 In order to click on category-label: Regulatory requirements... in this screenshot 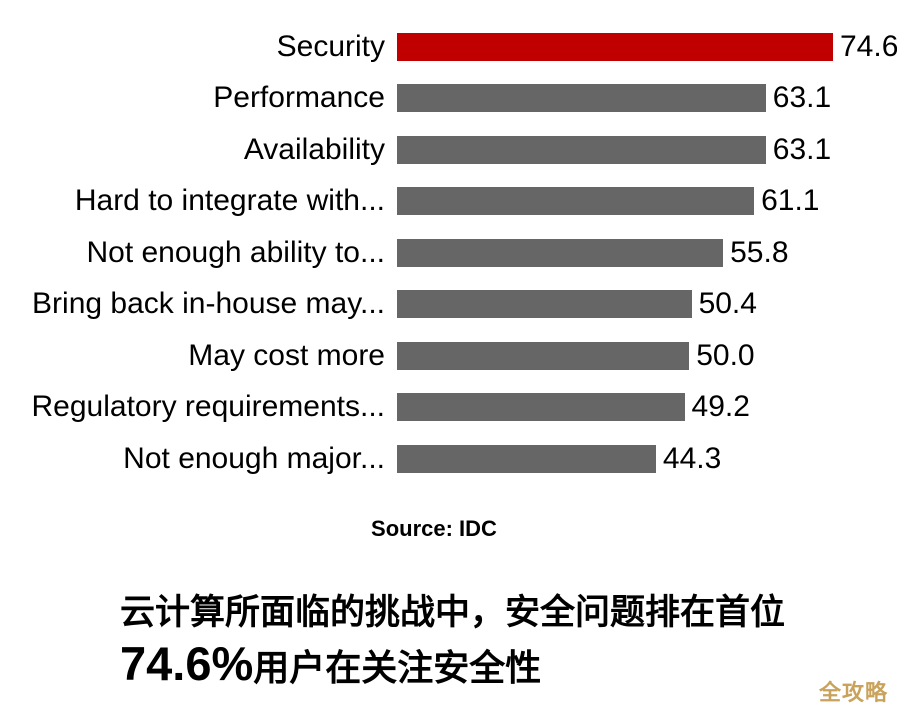, I will do `click(208, 407)`.